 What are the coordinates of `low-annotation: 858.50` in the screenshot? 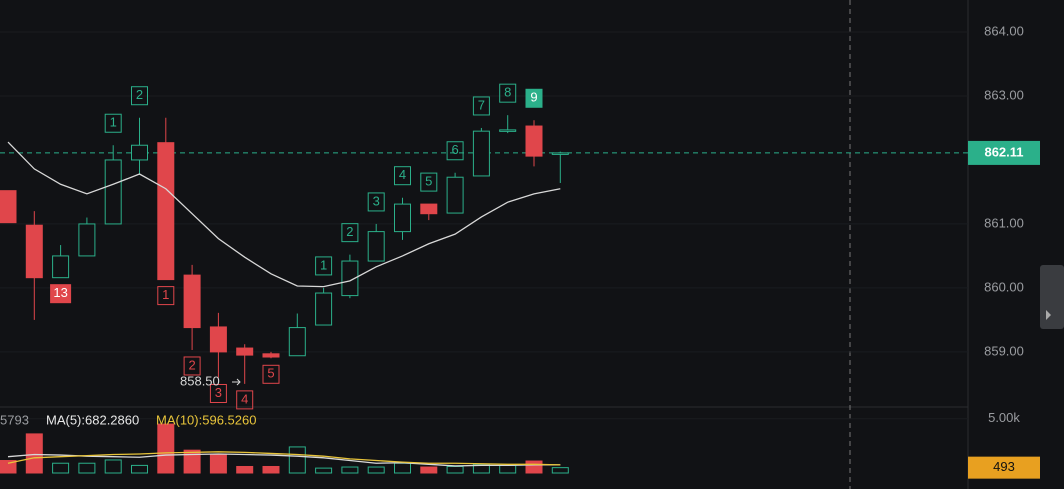 It's located at (200, 380).